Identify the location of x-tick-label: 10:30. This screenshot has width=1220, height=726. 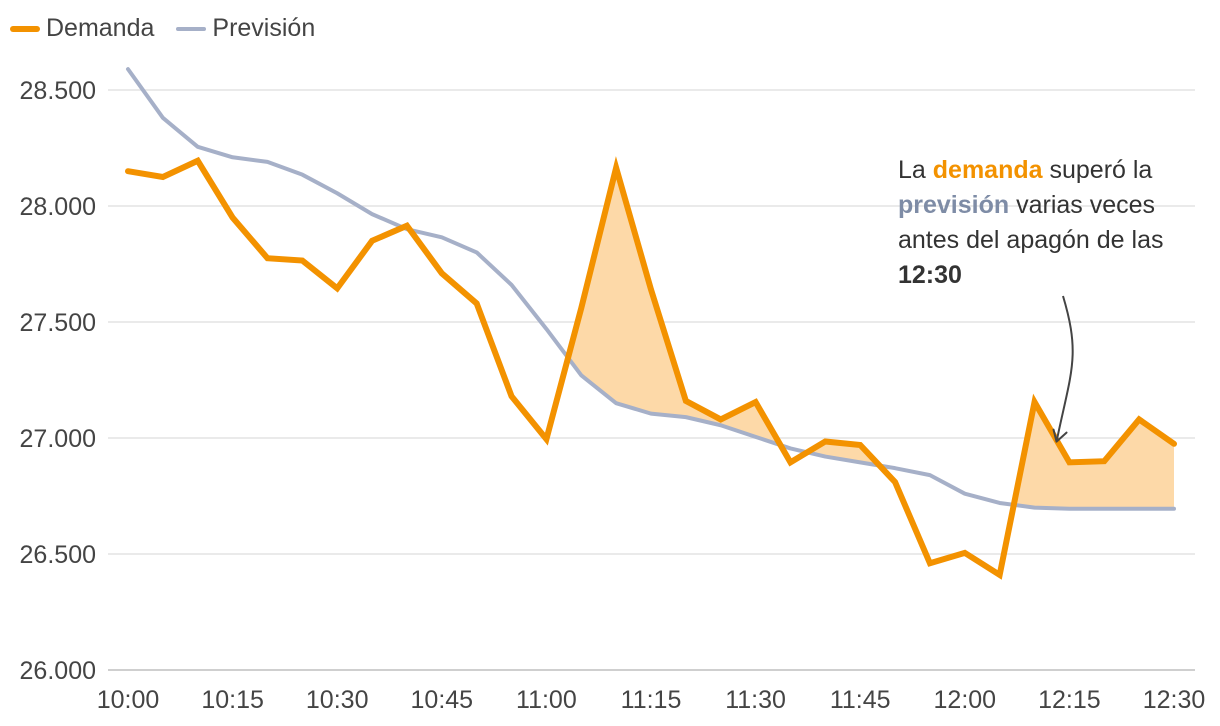
(337, 700).